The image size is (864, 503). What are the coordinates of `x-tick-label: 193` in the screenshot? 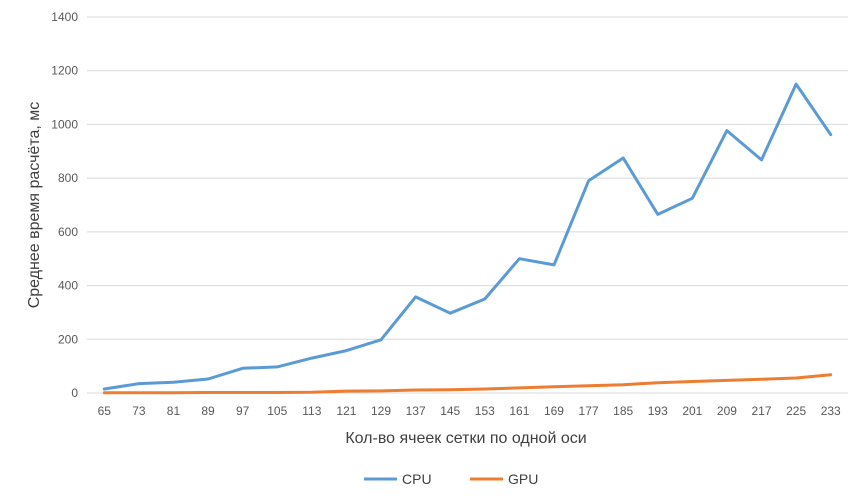 It's located at (658, 411).